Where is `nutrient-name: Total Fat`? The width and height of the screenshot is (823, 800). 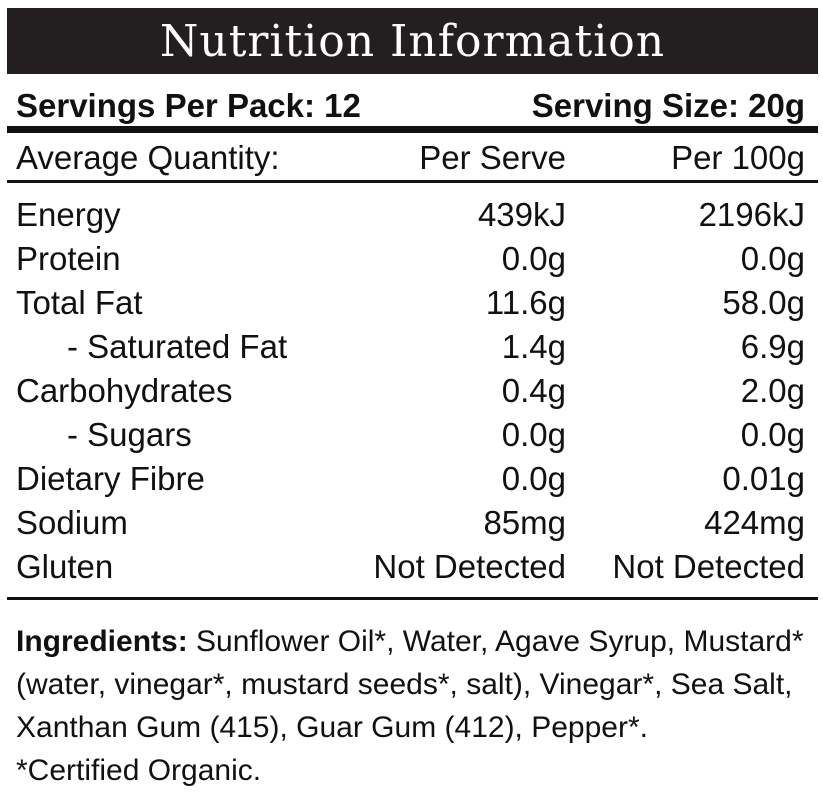
nutrient-name: Total Fat is located at coordinates (79, 302).